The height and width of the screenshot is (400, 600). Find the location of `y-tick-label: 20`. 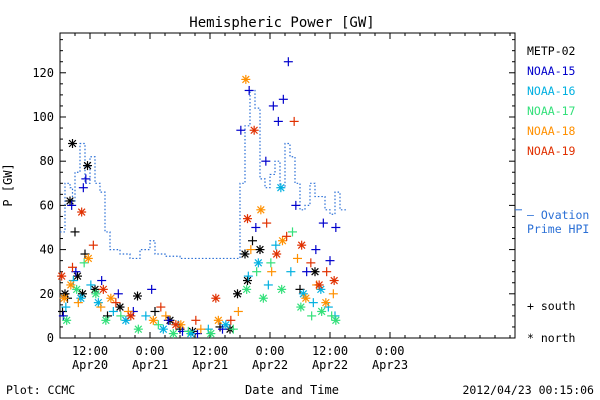

y-tick-label: 20 is located at coordinates (47, 294).